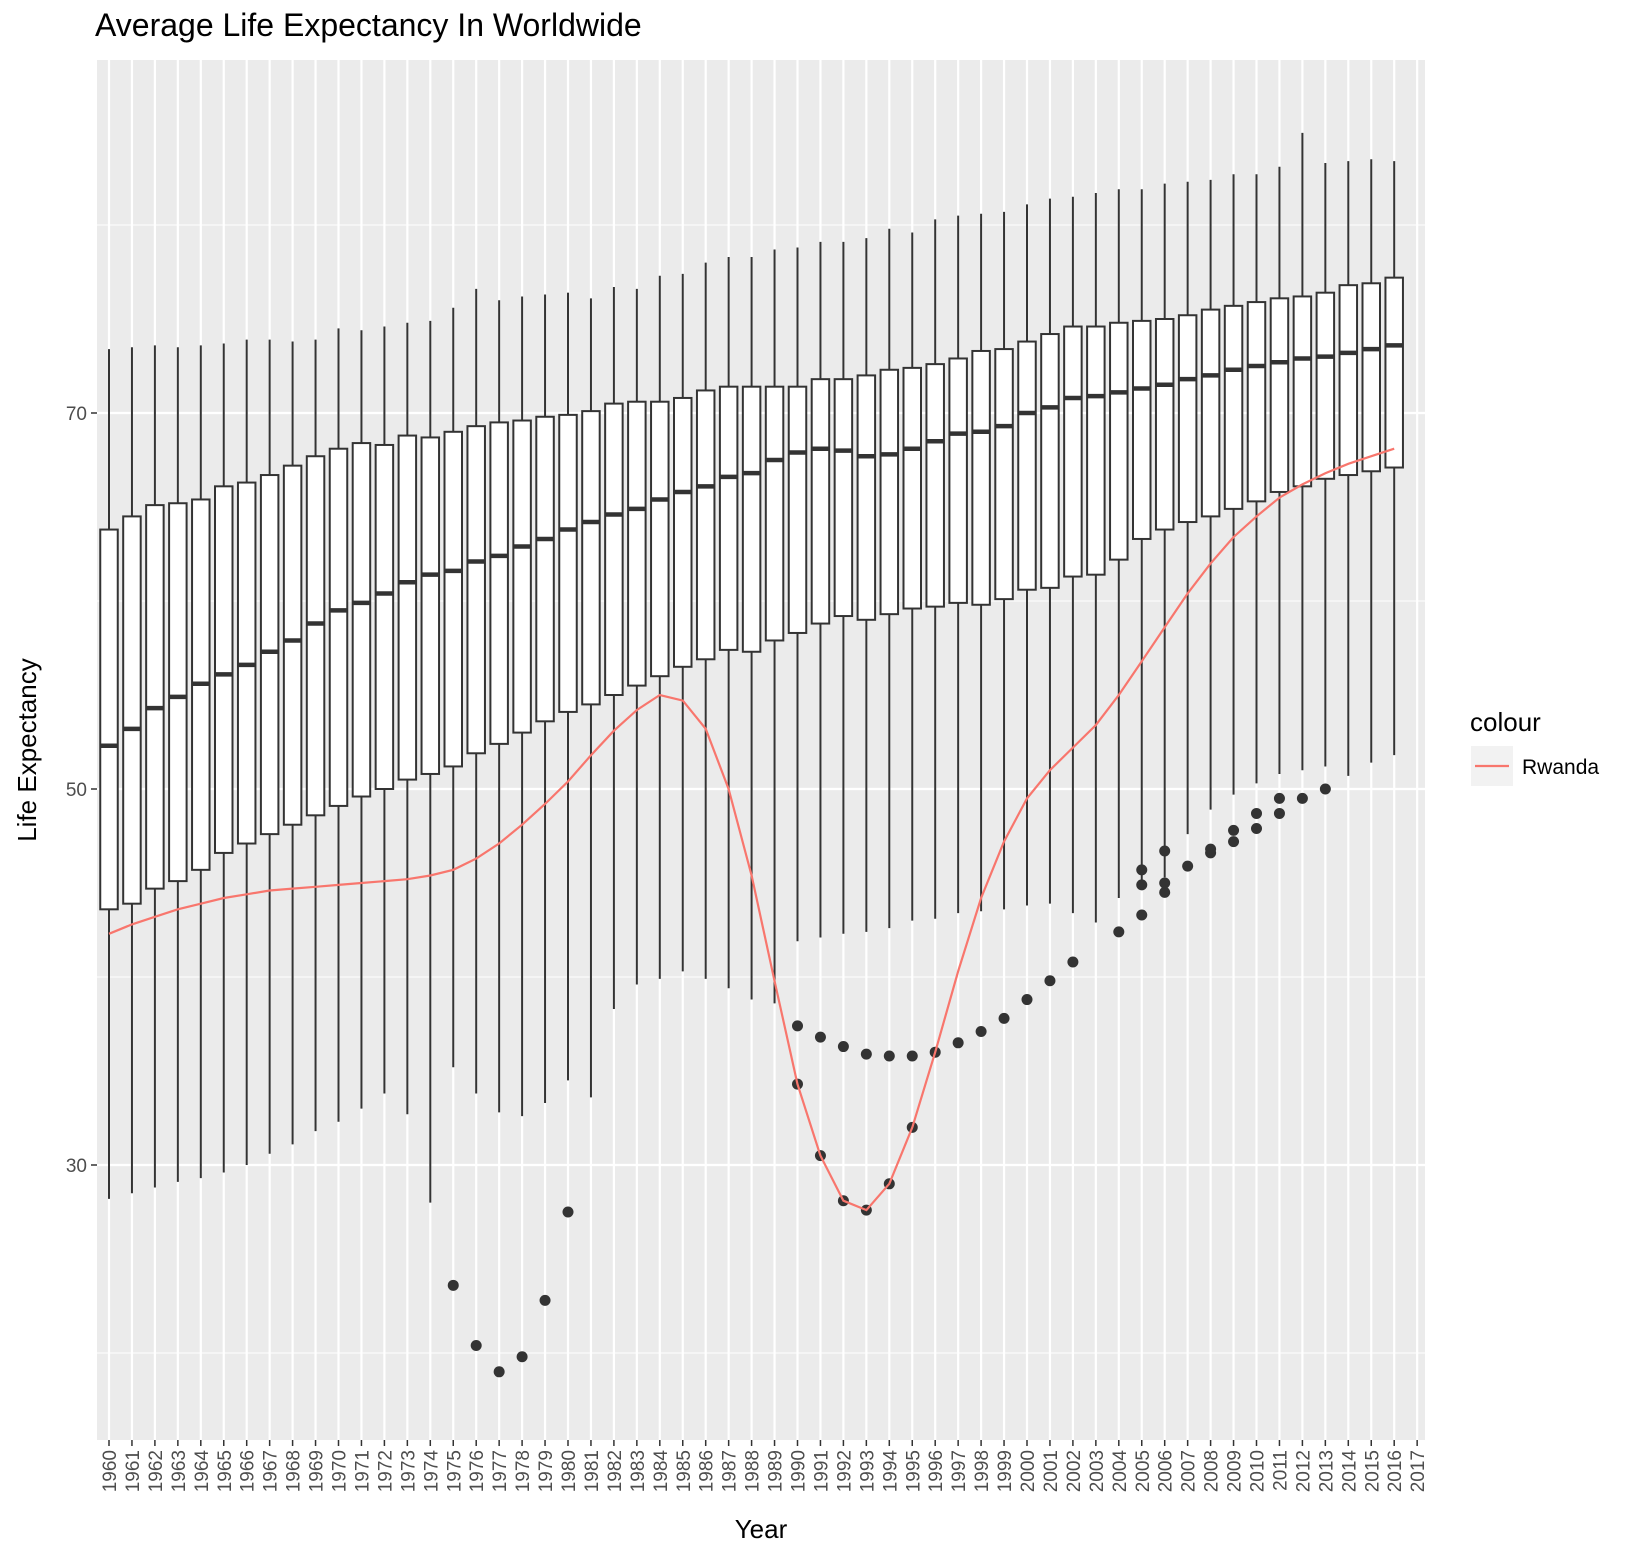  I want to click on legend-label: Rwanda, so click(1560, 767).